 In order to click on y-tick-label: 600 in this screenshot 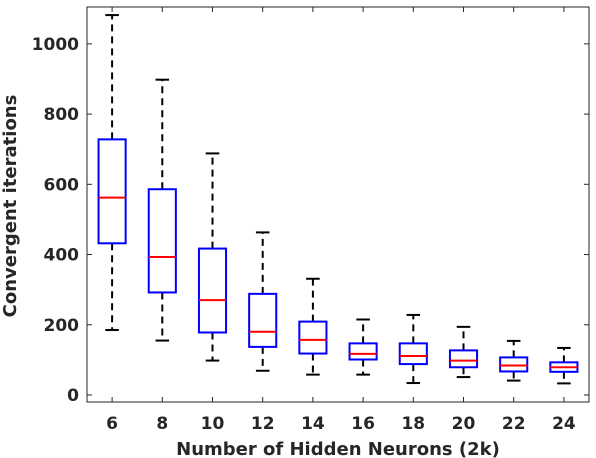, I will do `click(62, 185)`.